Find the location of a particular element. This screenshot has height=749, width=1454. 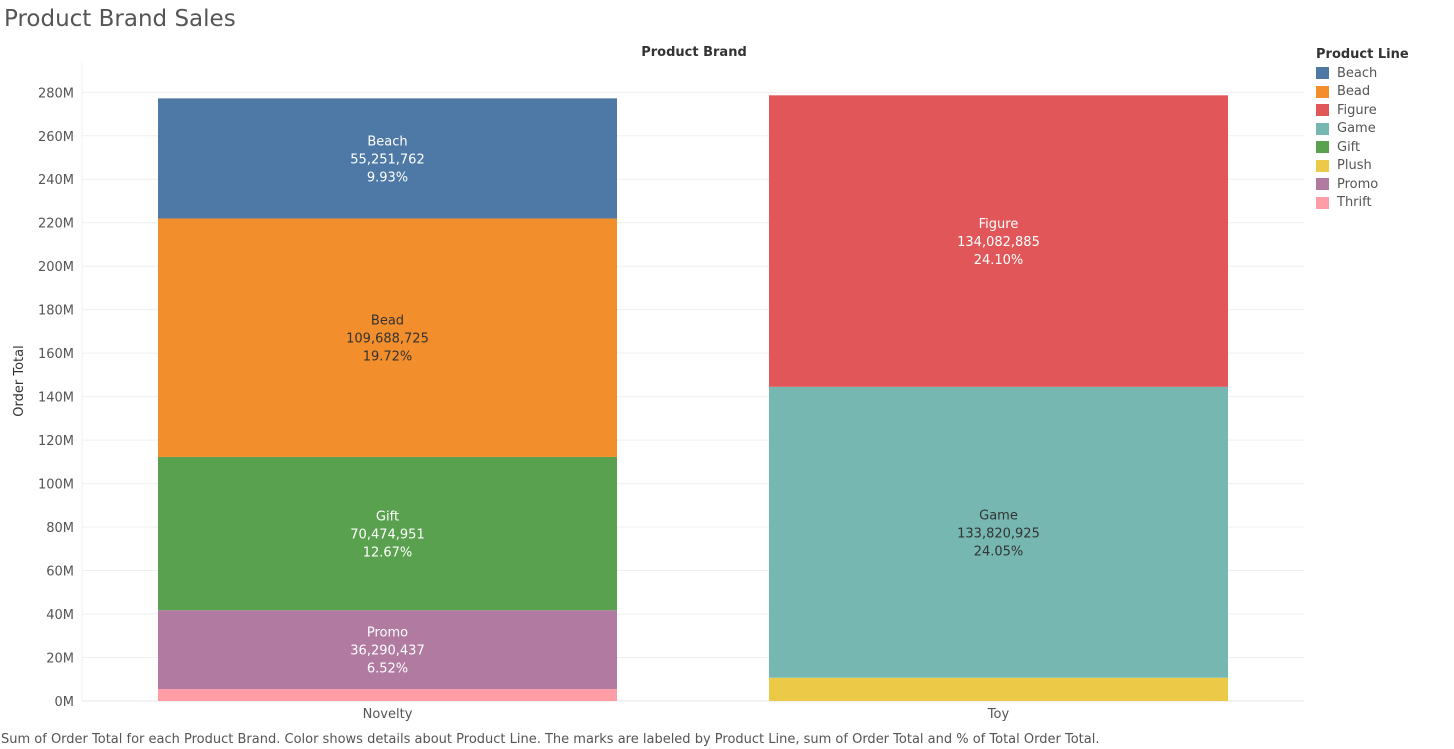

y-tick-label: 280M is located at coordinates (56, 93).